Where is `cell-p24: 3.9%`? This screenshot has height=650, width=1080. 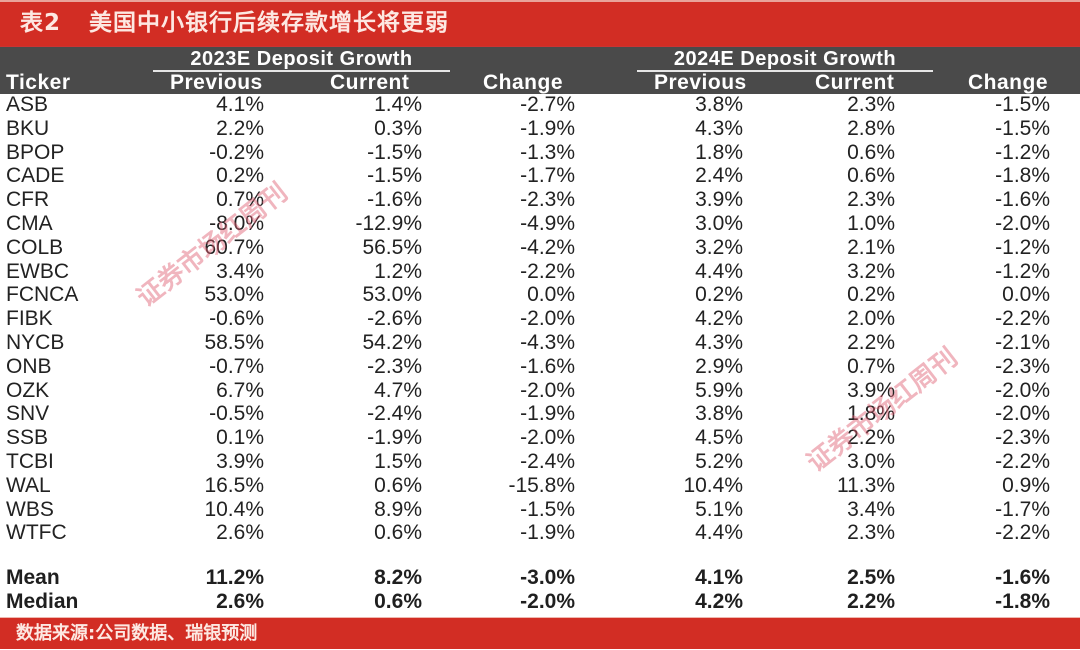
cell-p24: 3.9% is located at coordinates (719, 200).